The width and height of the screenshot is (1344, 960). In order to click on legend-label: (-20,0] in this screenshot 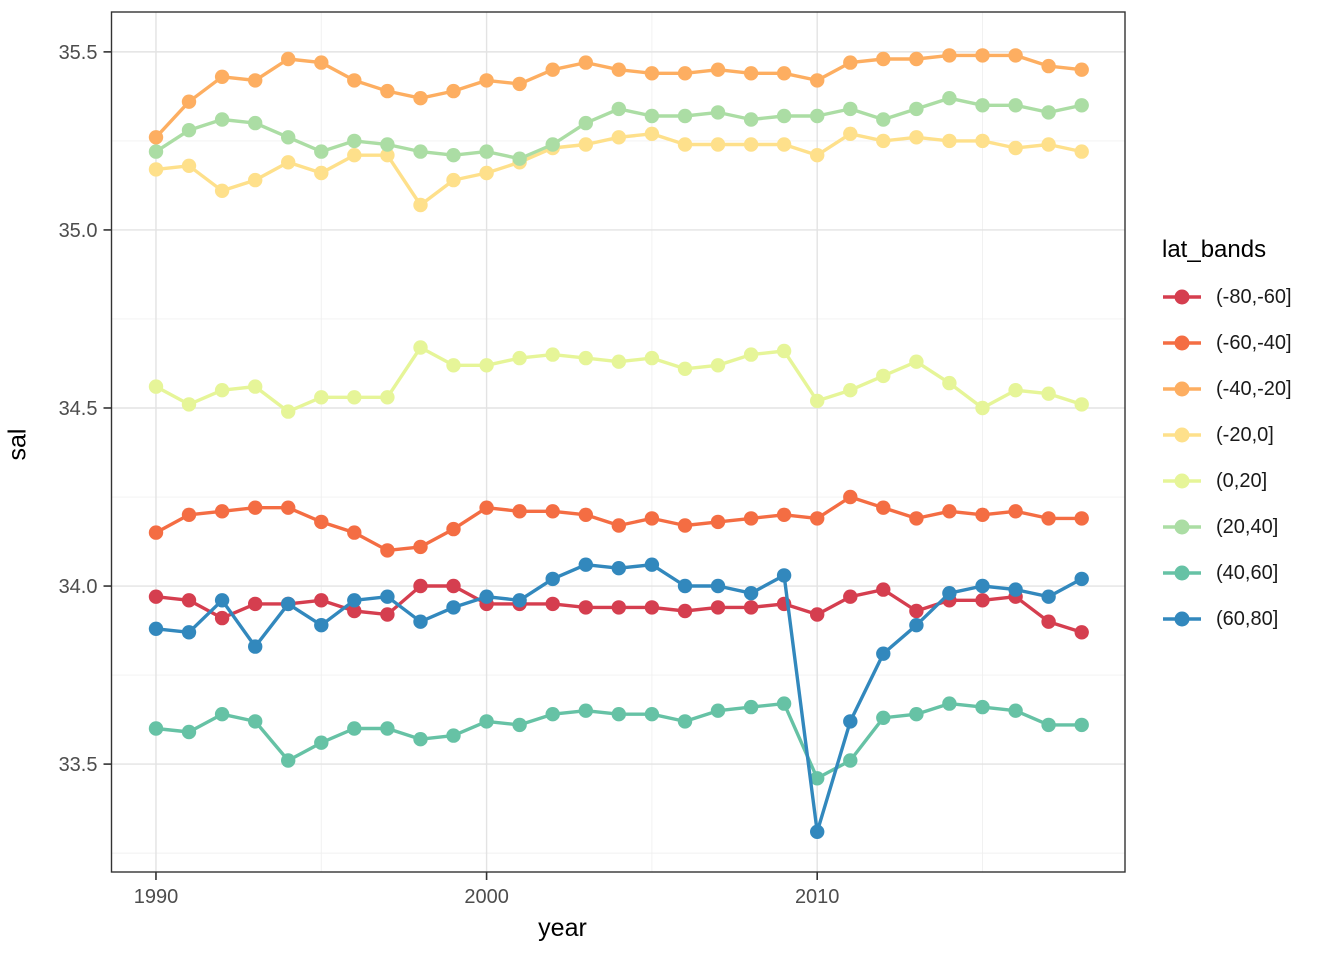, I will do `click(1245, 434)`.